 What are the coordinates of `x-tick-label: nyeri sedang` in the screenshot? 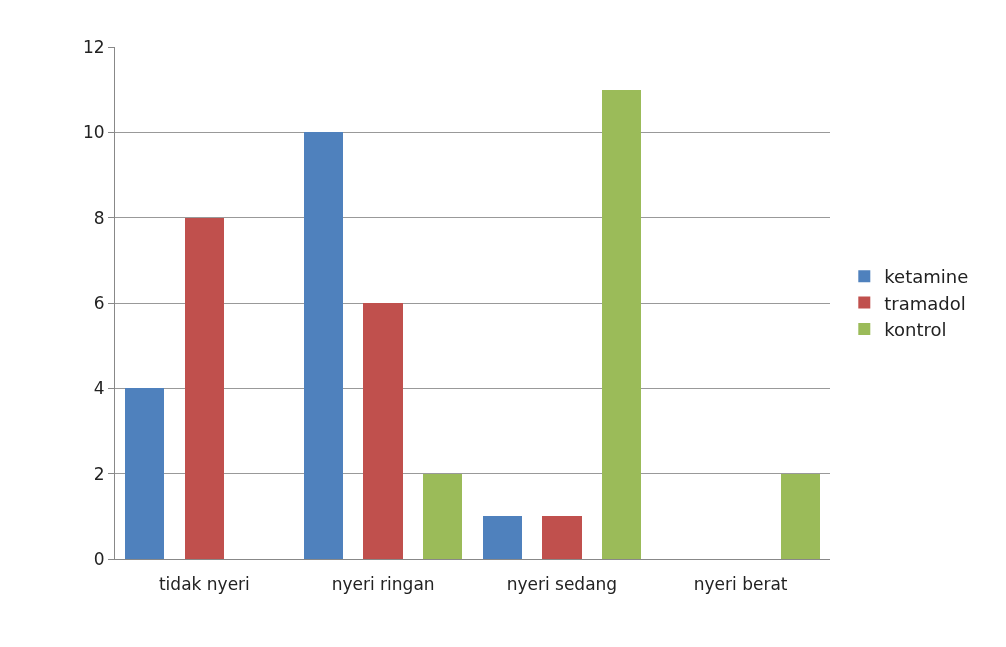 It's located at (562, 584).